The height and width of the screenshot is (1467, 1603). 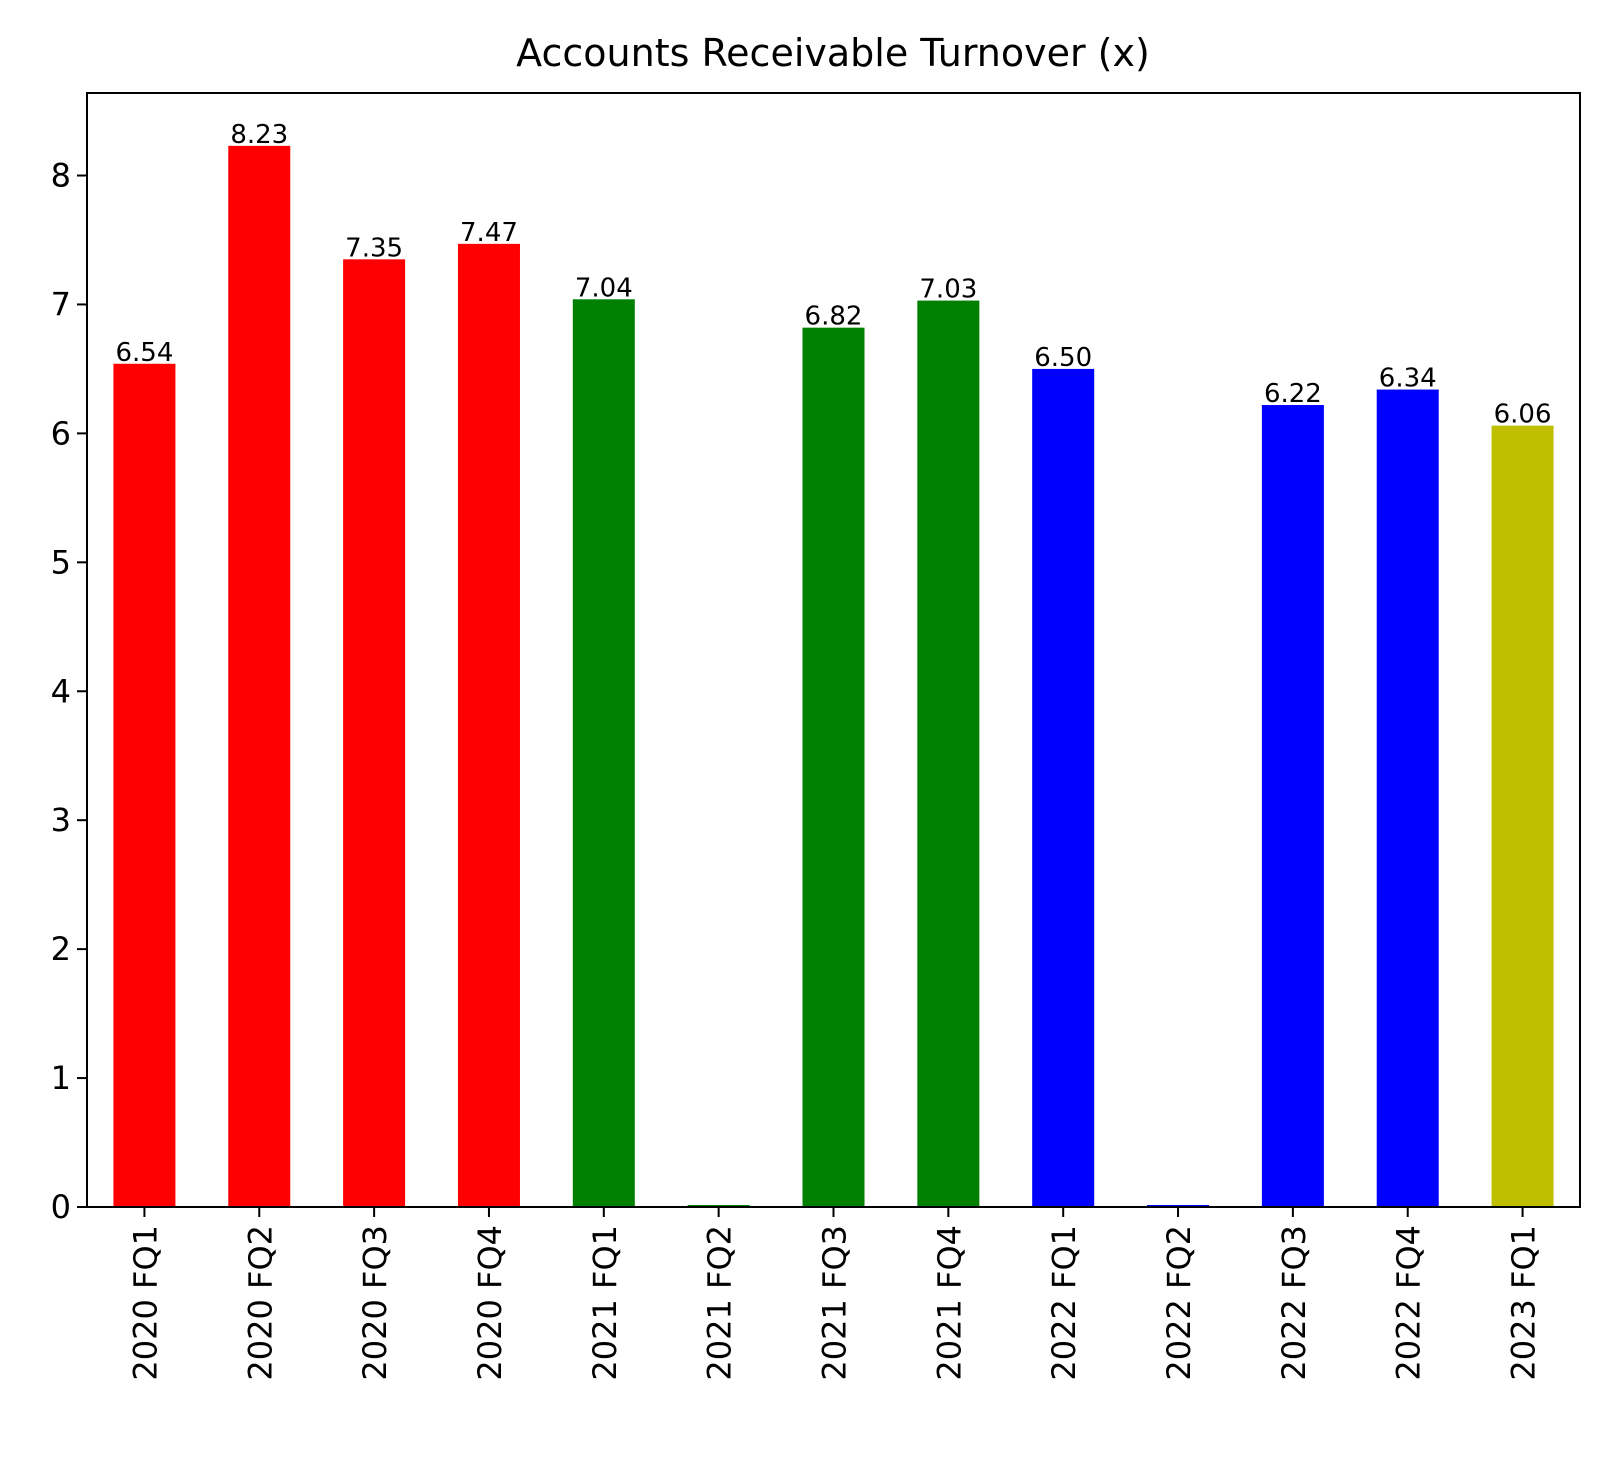 I want to click on bar-2020-fq2, so click(x=259, y=676).